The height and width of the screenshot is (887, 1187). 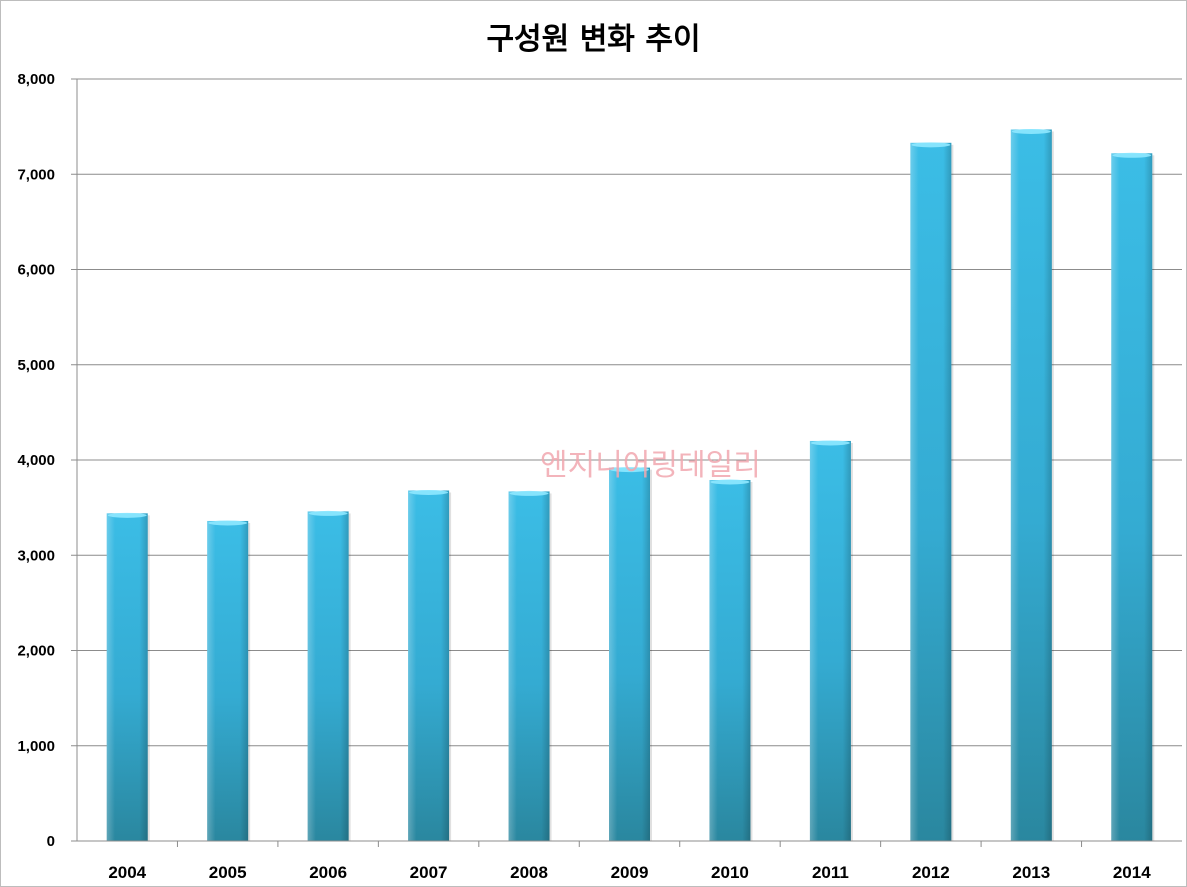 What do you see at coordinates (1031, 872) in the screenshot?
I see `x-tick-label: 2013` at bounding box center [1031, 872].